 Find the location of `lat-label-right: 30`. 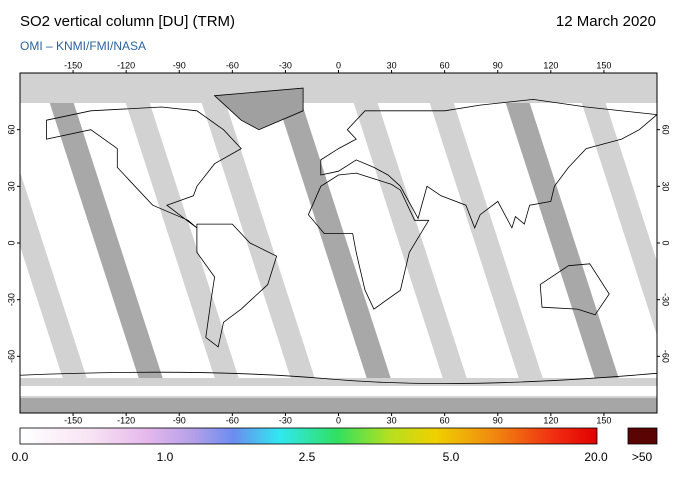

lat-label-right: 30 is located at coordinates (666, 186).